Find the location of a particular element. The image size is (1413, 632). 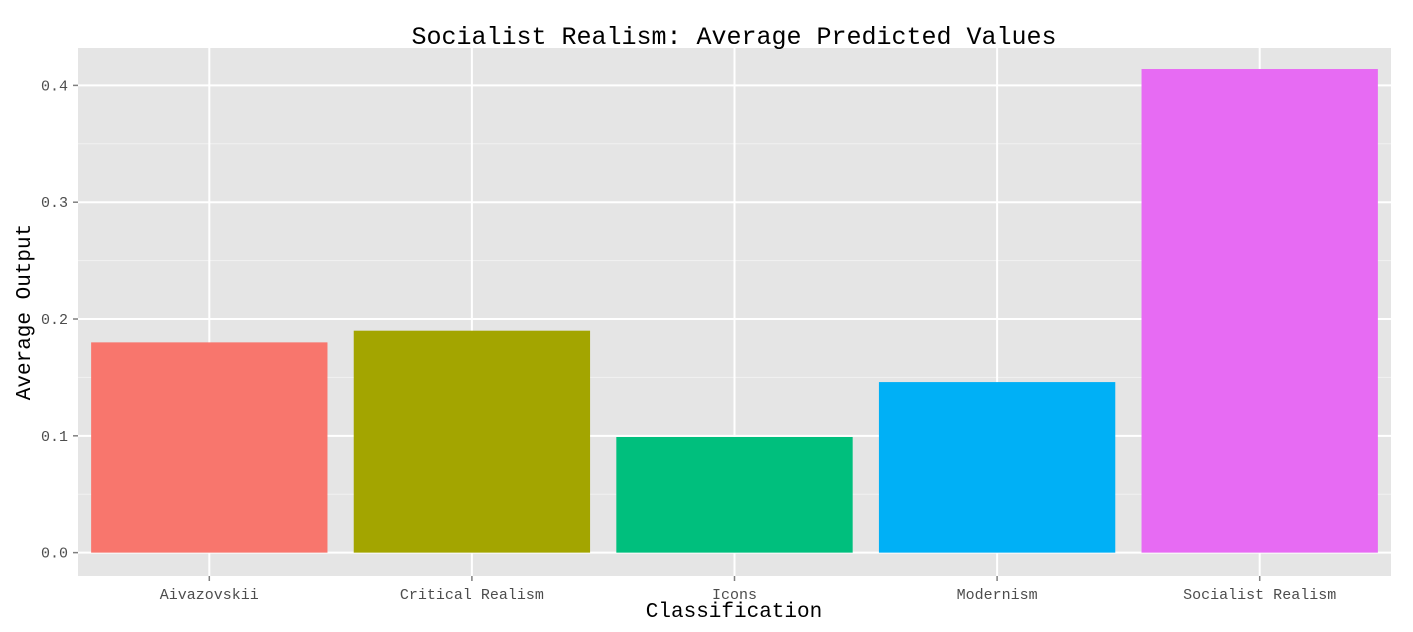

bar-modernism is located at coordinates (997, 467).